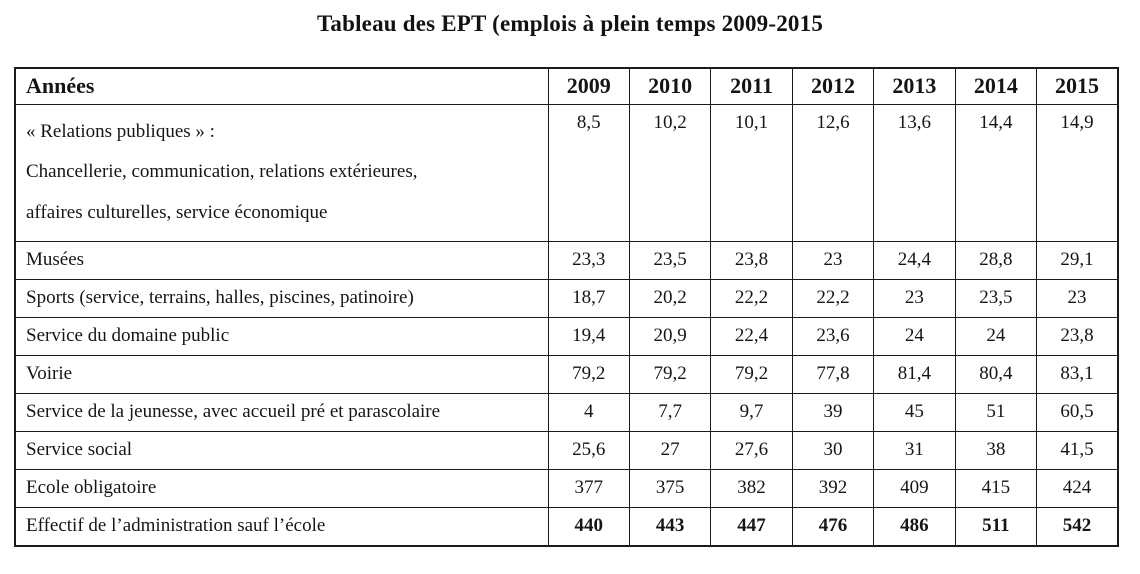 Image resolution: width=1140 pixels, height=574 pixels. Describe the element at coordinates (670, 86) in the screenshot. I see `header-year-2010: 2010` at that location.